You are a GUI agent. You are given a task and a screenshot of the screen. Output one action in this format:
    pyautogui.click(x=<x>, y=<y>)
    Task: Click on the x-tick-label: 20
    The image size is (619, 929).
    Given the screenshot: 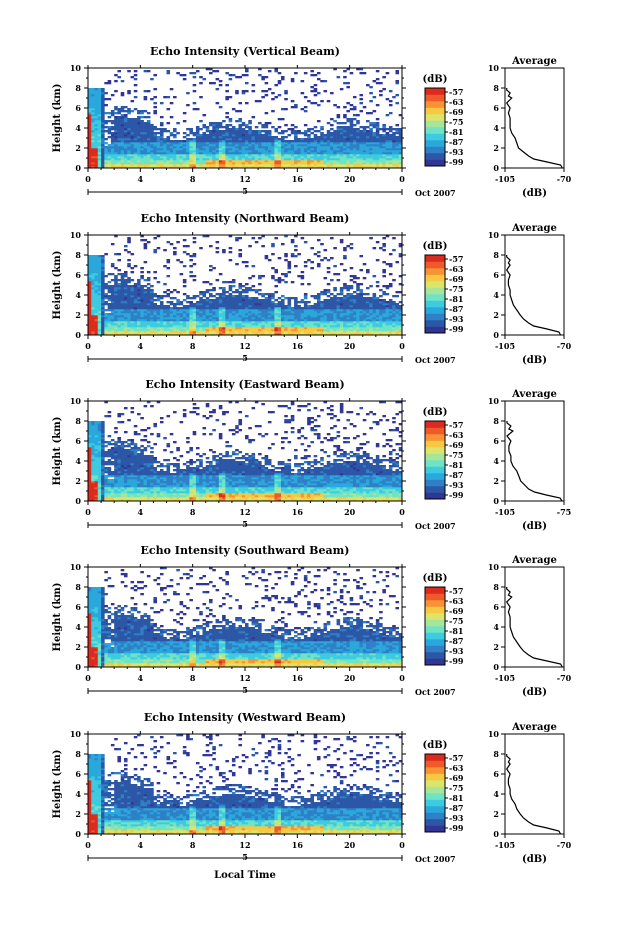 What is the action you would take?
    pyautogui.click(x=350, y=346)
    